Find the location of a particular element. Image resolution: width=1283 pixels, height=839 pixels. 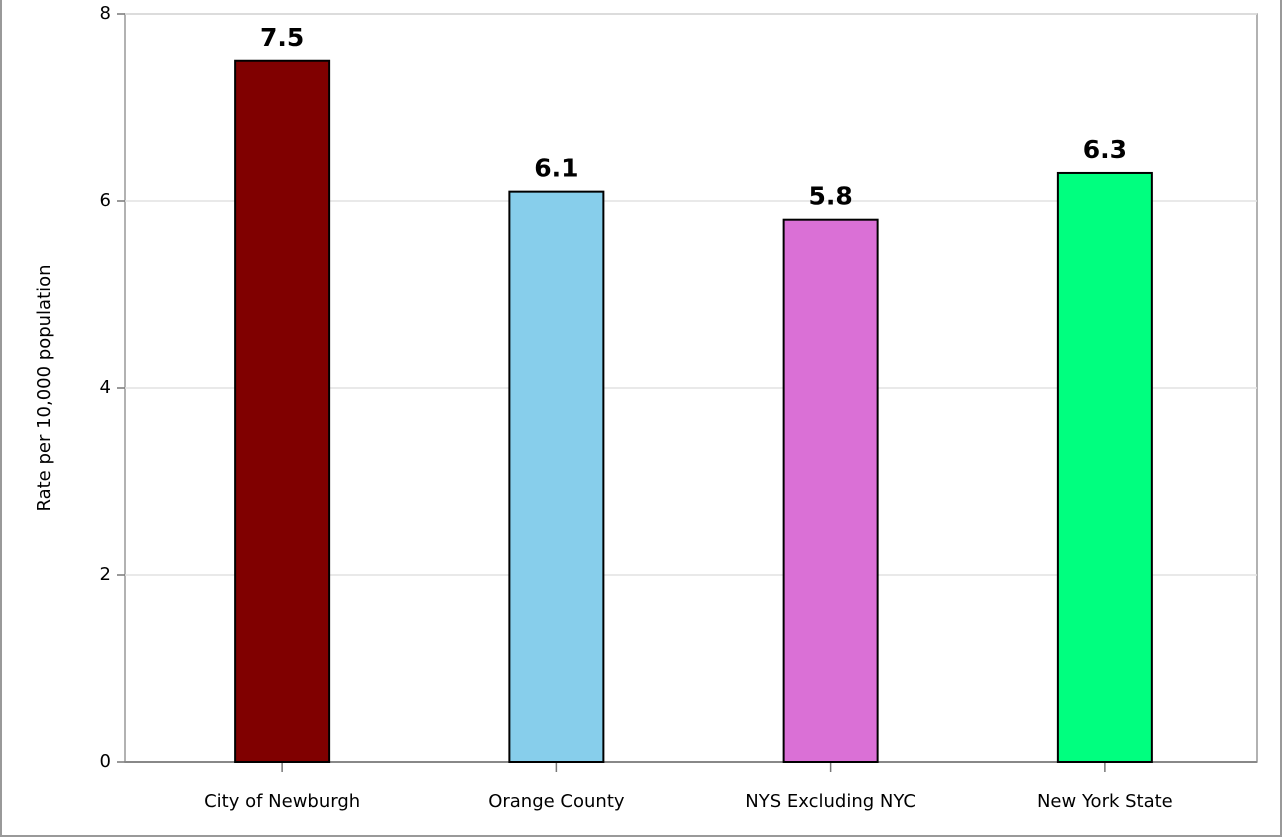

y-axis-label: Rate per 10,000 population is located at coordinates (44, 387).